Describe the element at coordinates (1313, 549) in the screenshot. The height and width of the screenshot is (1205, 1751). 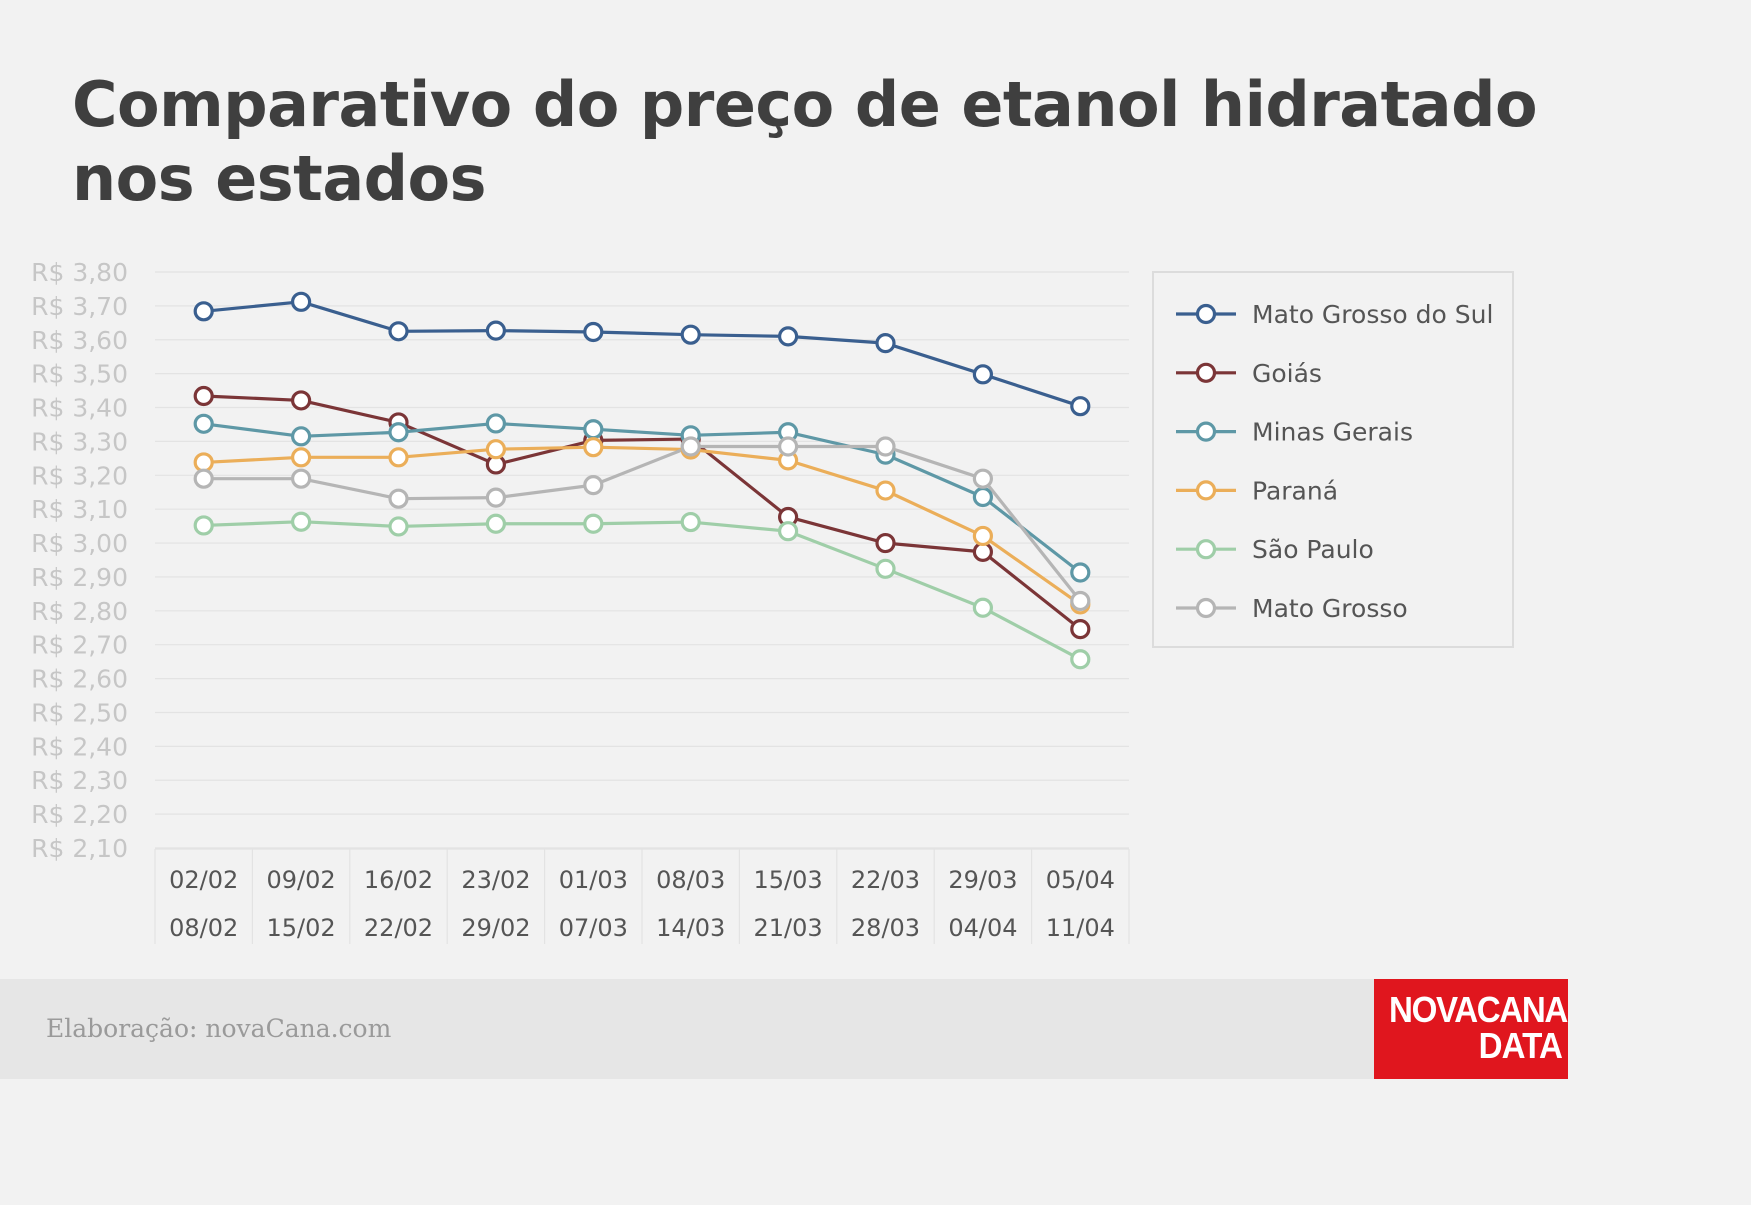
I see `legend-label: São Paulo` at that location.